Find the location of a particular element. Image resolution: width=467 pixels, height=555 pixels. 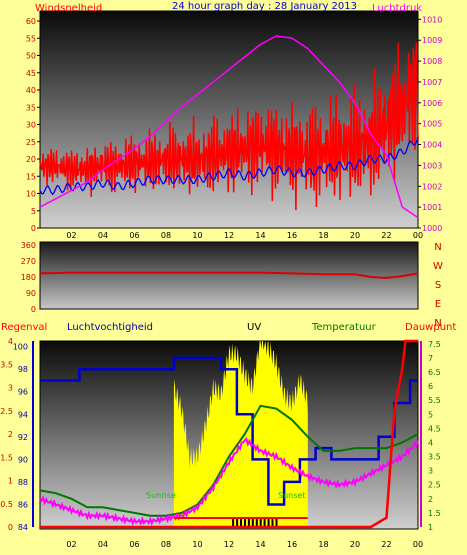

rain-tick-label: 0 is located at coordinates (10, 527).